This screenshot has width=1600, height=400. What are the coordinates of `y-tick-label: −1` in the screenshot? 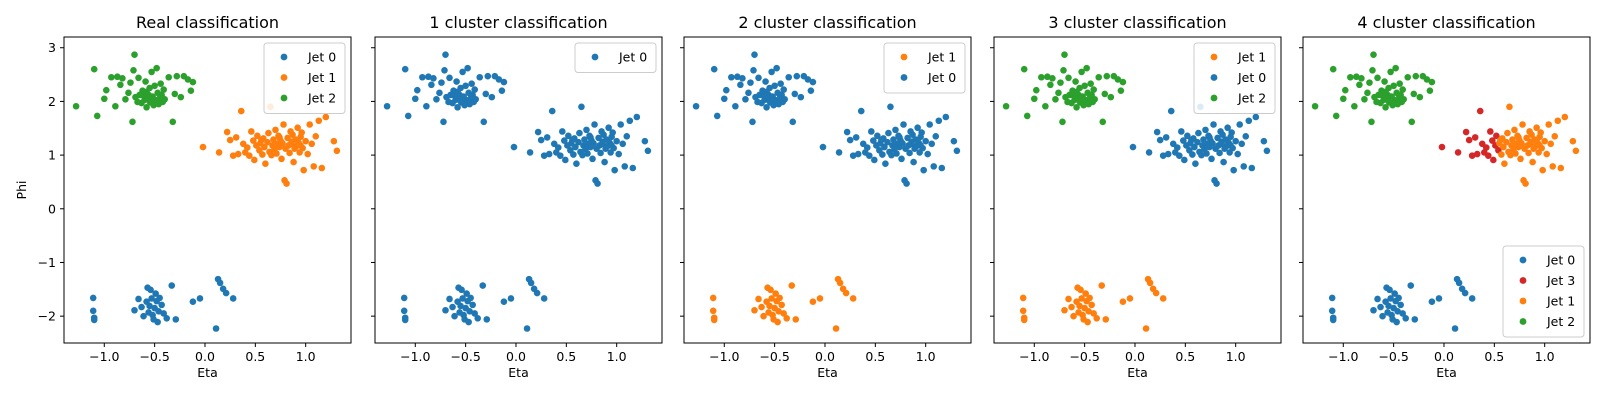 It's located at (47, 262).